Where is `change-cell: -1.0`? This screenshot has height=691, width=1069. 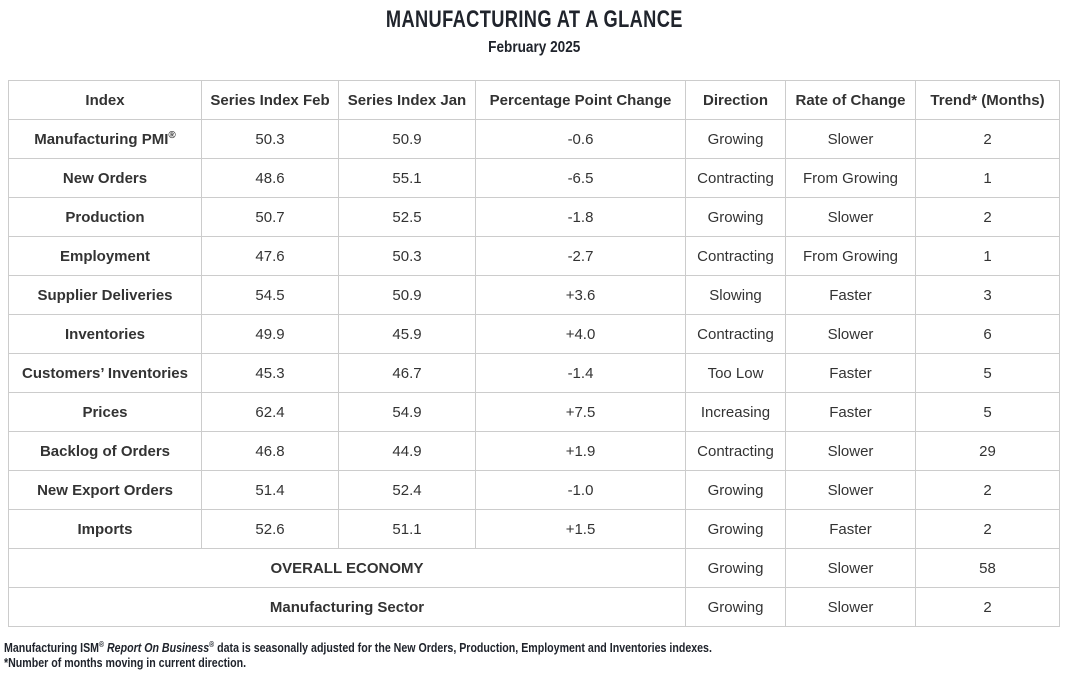 change-cell: -1.0 is located at coordinates (580, 490).